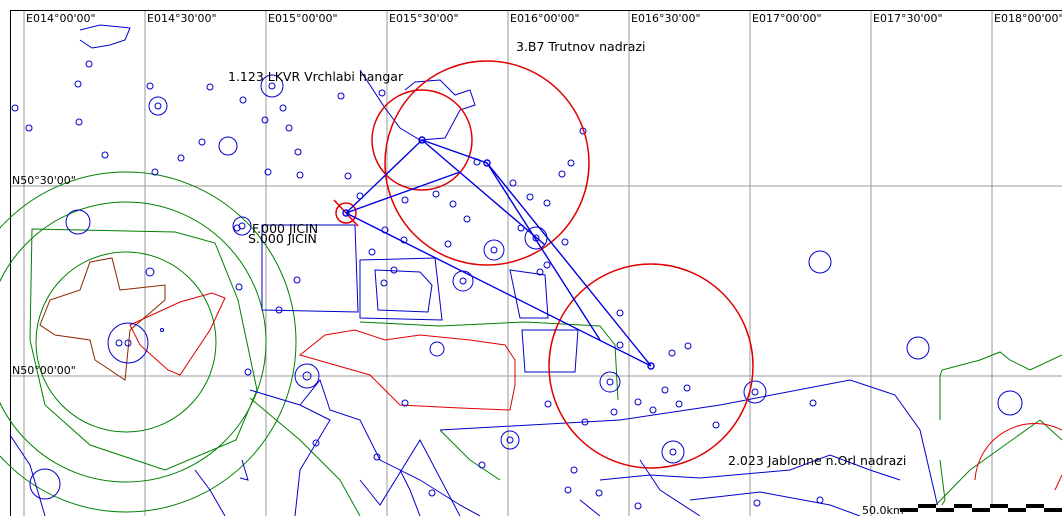  What do you see at coordinates (580, 46) in the screenshot?
I see `turnpoint-label: 3.B7 Trutnov nadrazi` at bounding box center [580, 46].